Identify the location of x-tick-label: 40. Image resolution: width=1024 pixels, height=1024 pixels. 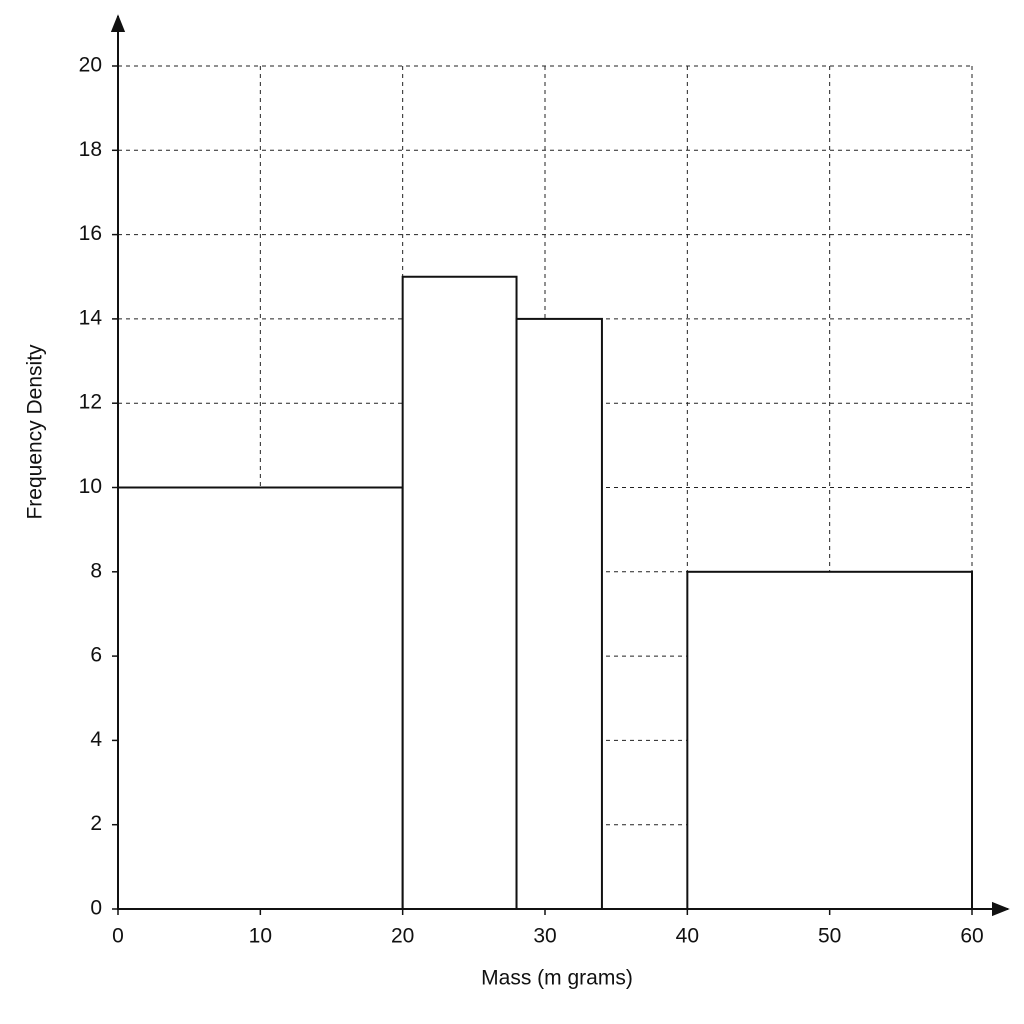
(687, 936).